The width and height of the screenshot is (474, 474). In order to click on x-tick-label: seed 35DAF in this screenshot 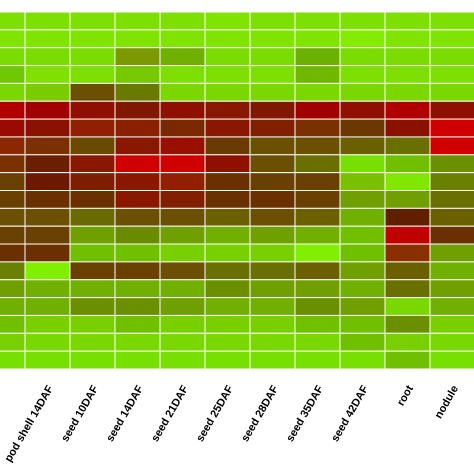, I will do `click(305, 413)`.